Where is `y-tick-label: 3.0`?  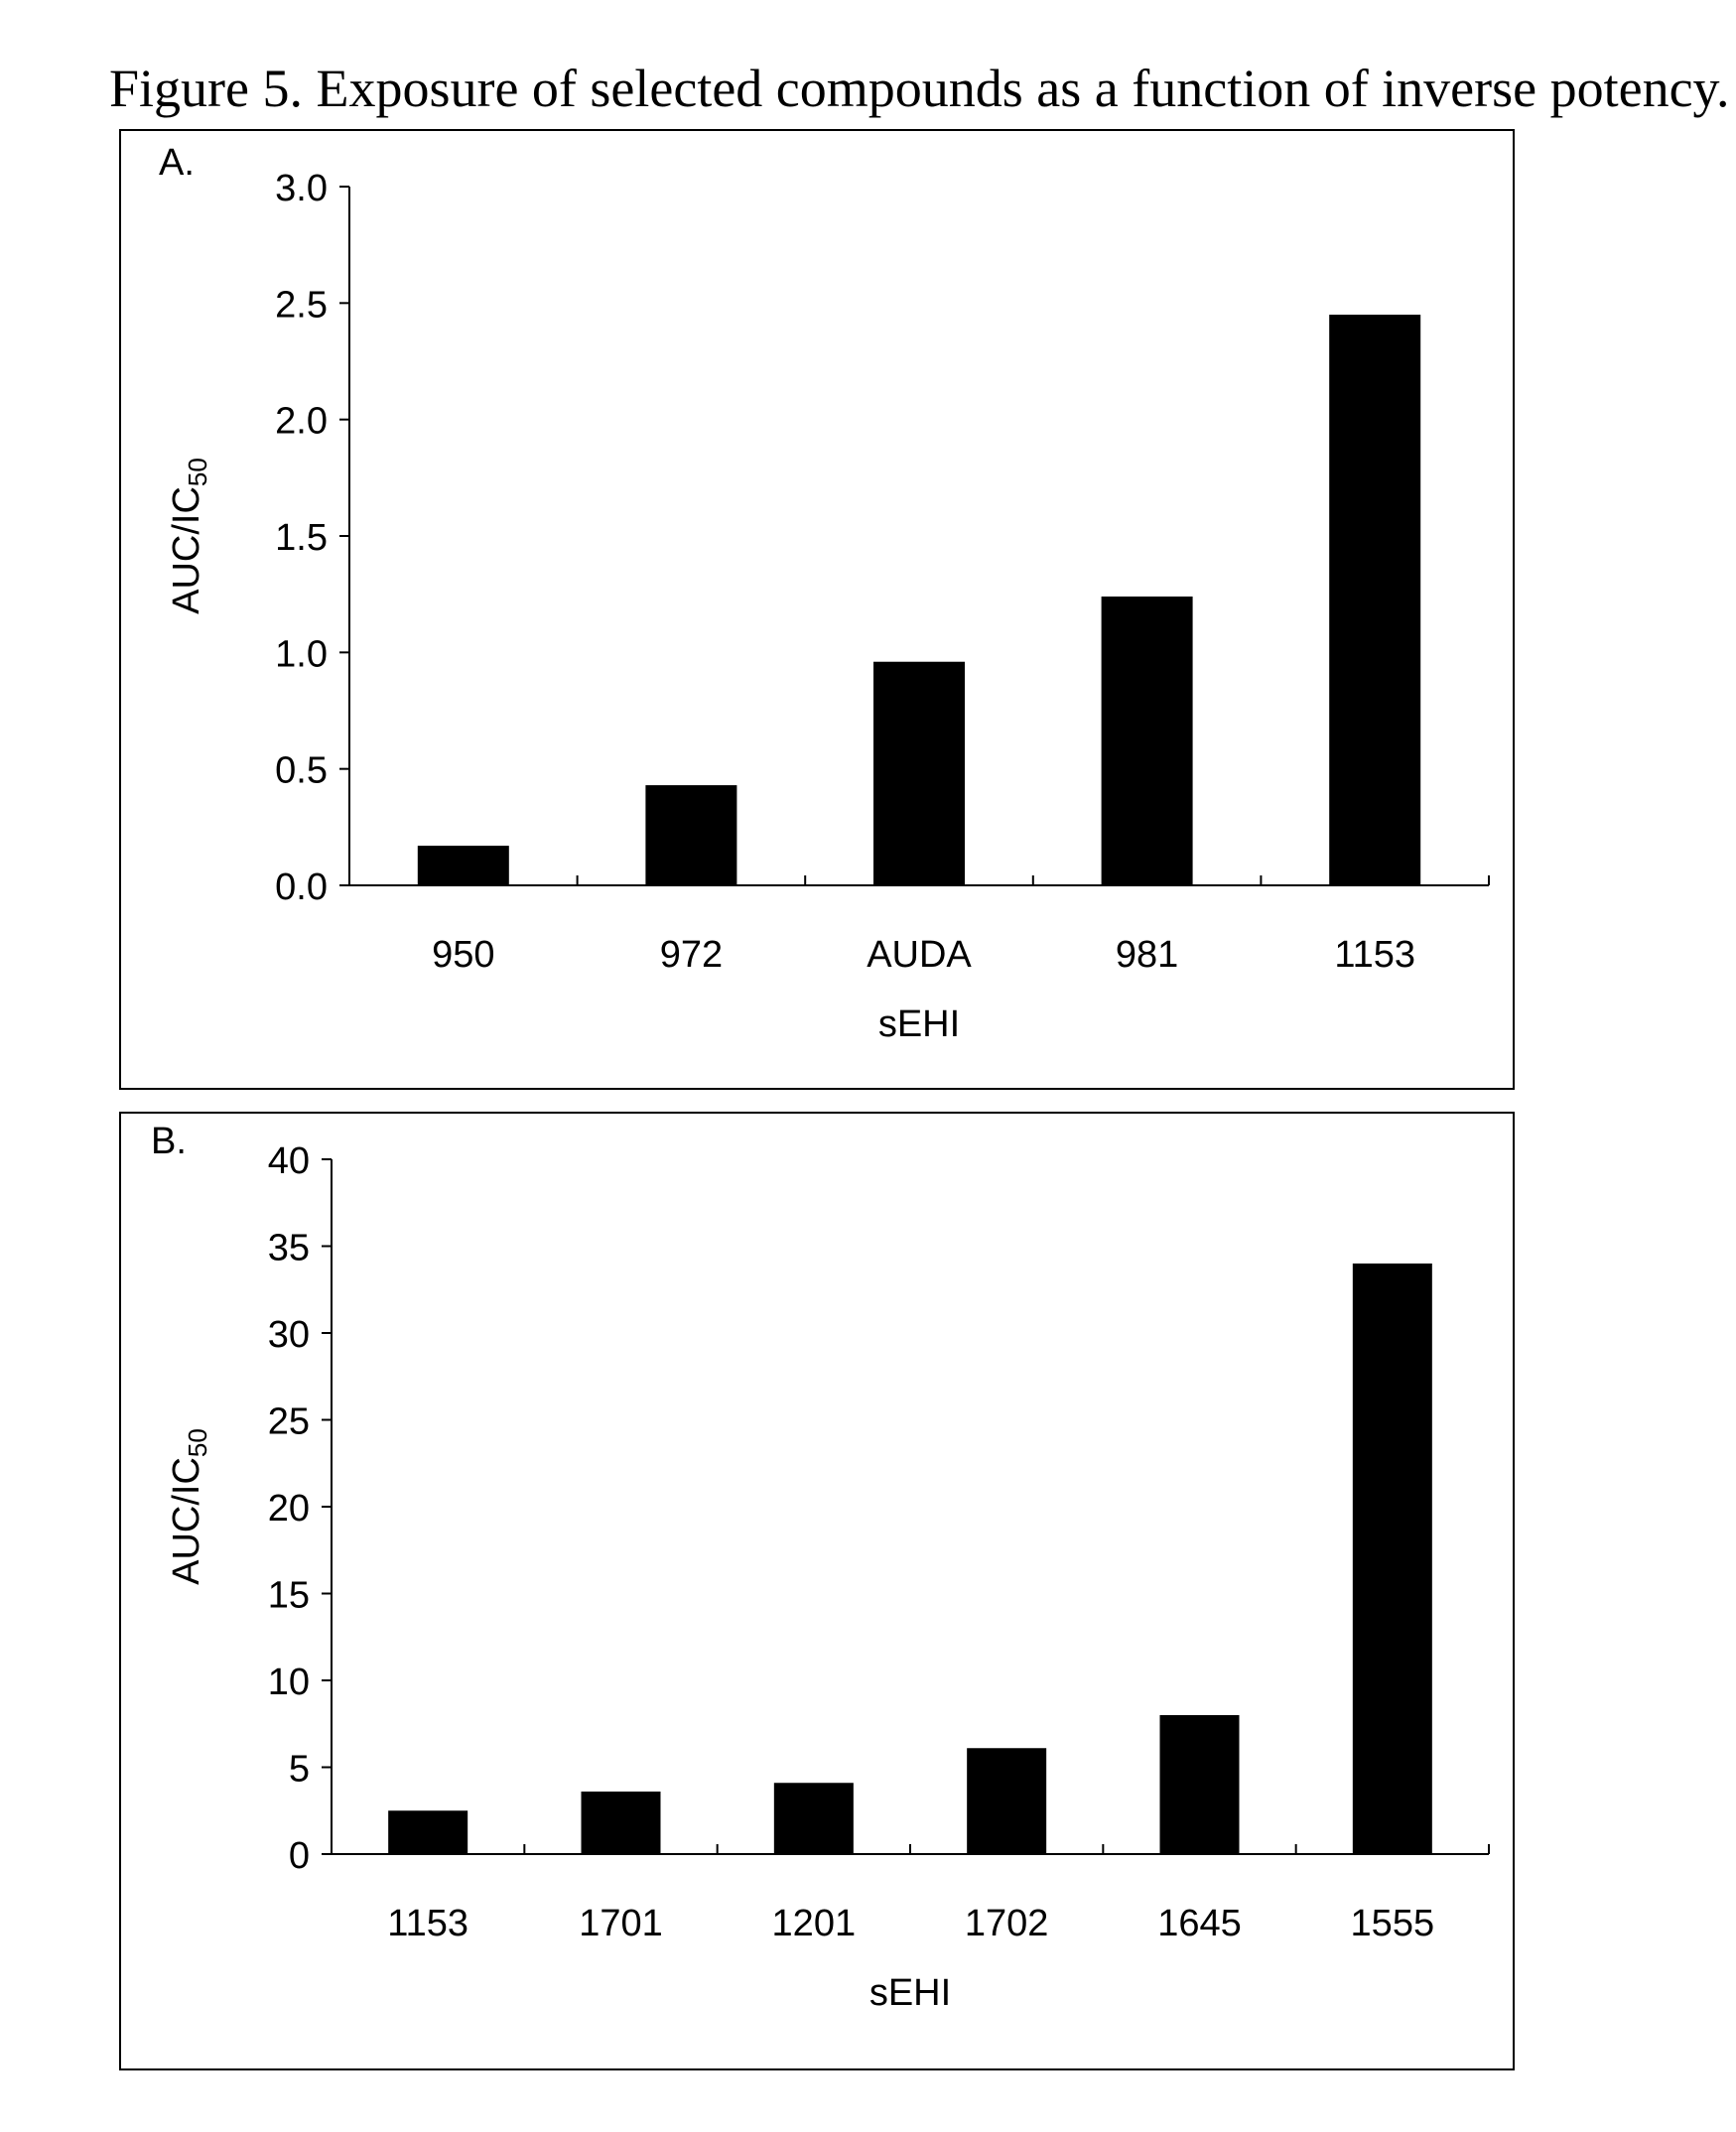
y-tick-label: 3.0 is located at coordinates (301, 188).